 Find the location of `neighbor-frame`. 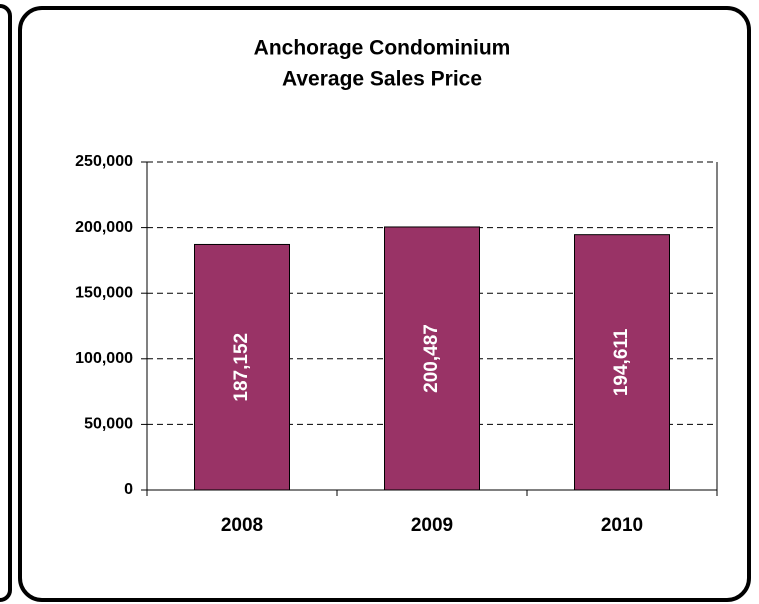

neighbor-frame is located at coordinates (6, 303).